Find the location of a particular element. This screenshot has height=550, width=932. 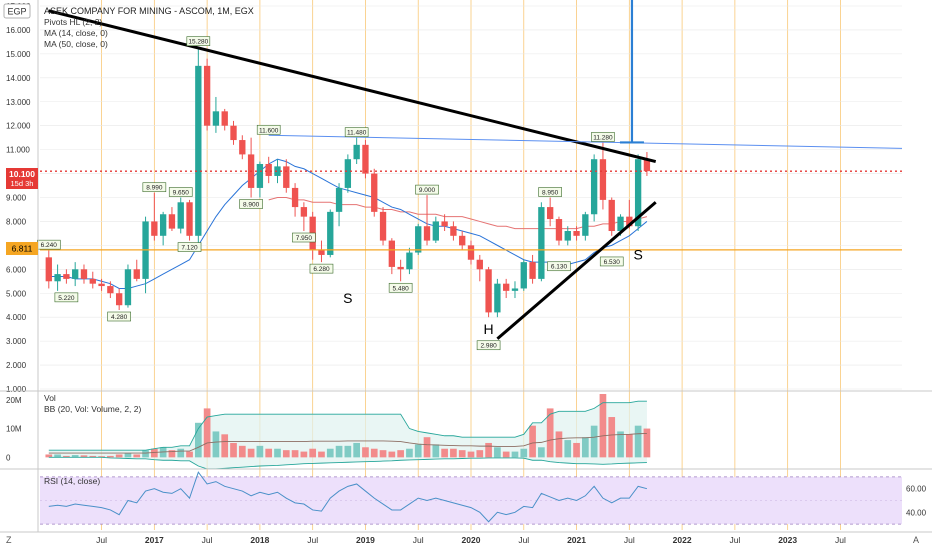

timezone-button: Z is located at coordinates (9, 540).